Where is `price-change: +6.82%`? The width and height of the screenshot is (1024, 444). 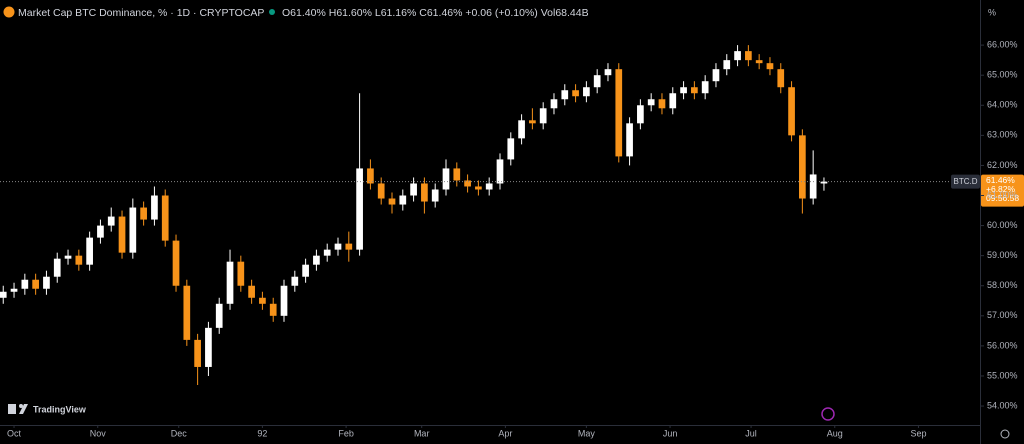
price-change: +6.82% is located at coordinates (1001, 189).